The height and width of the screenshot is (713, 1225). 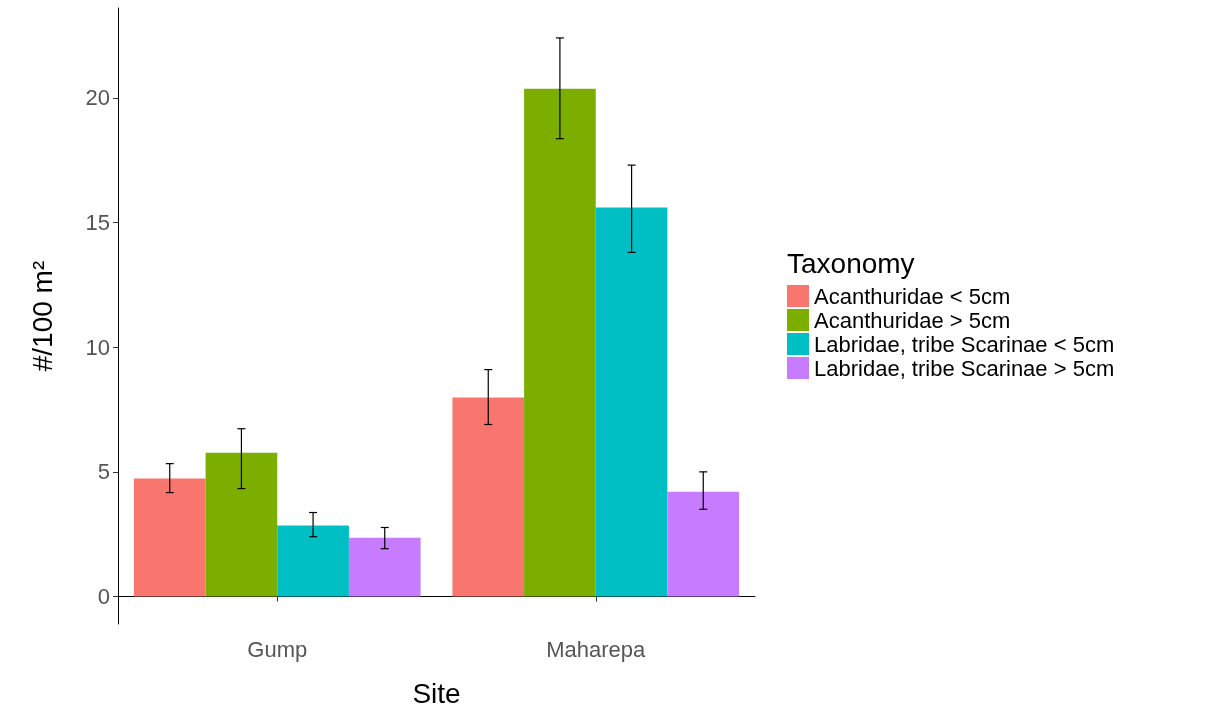 I want to click on x-axis-title: Site, so click(x=436, y=693).